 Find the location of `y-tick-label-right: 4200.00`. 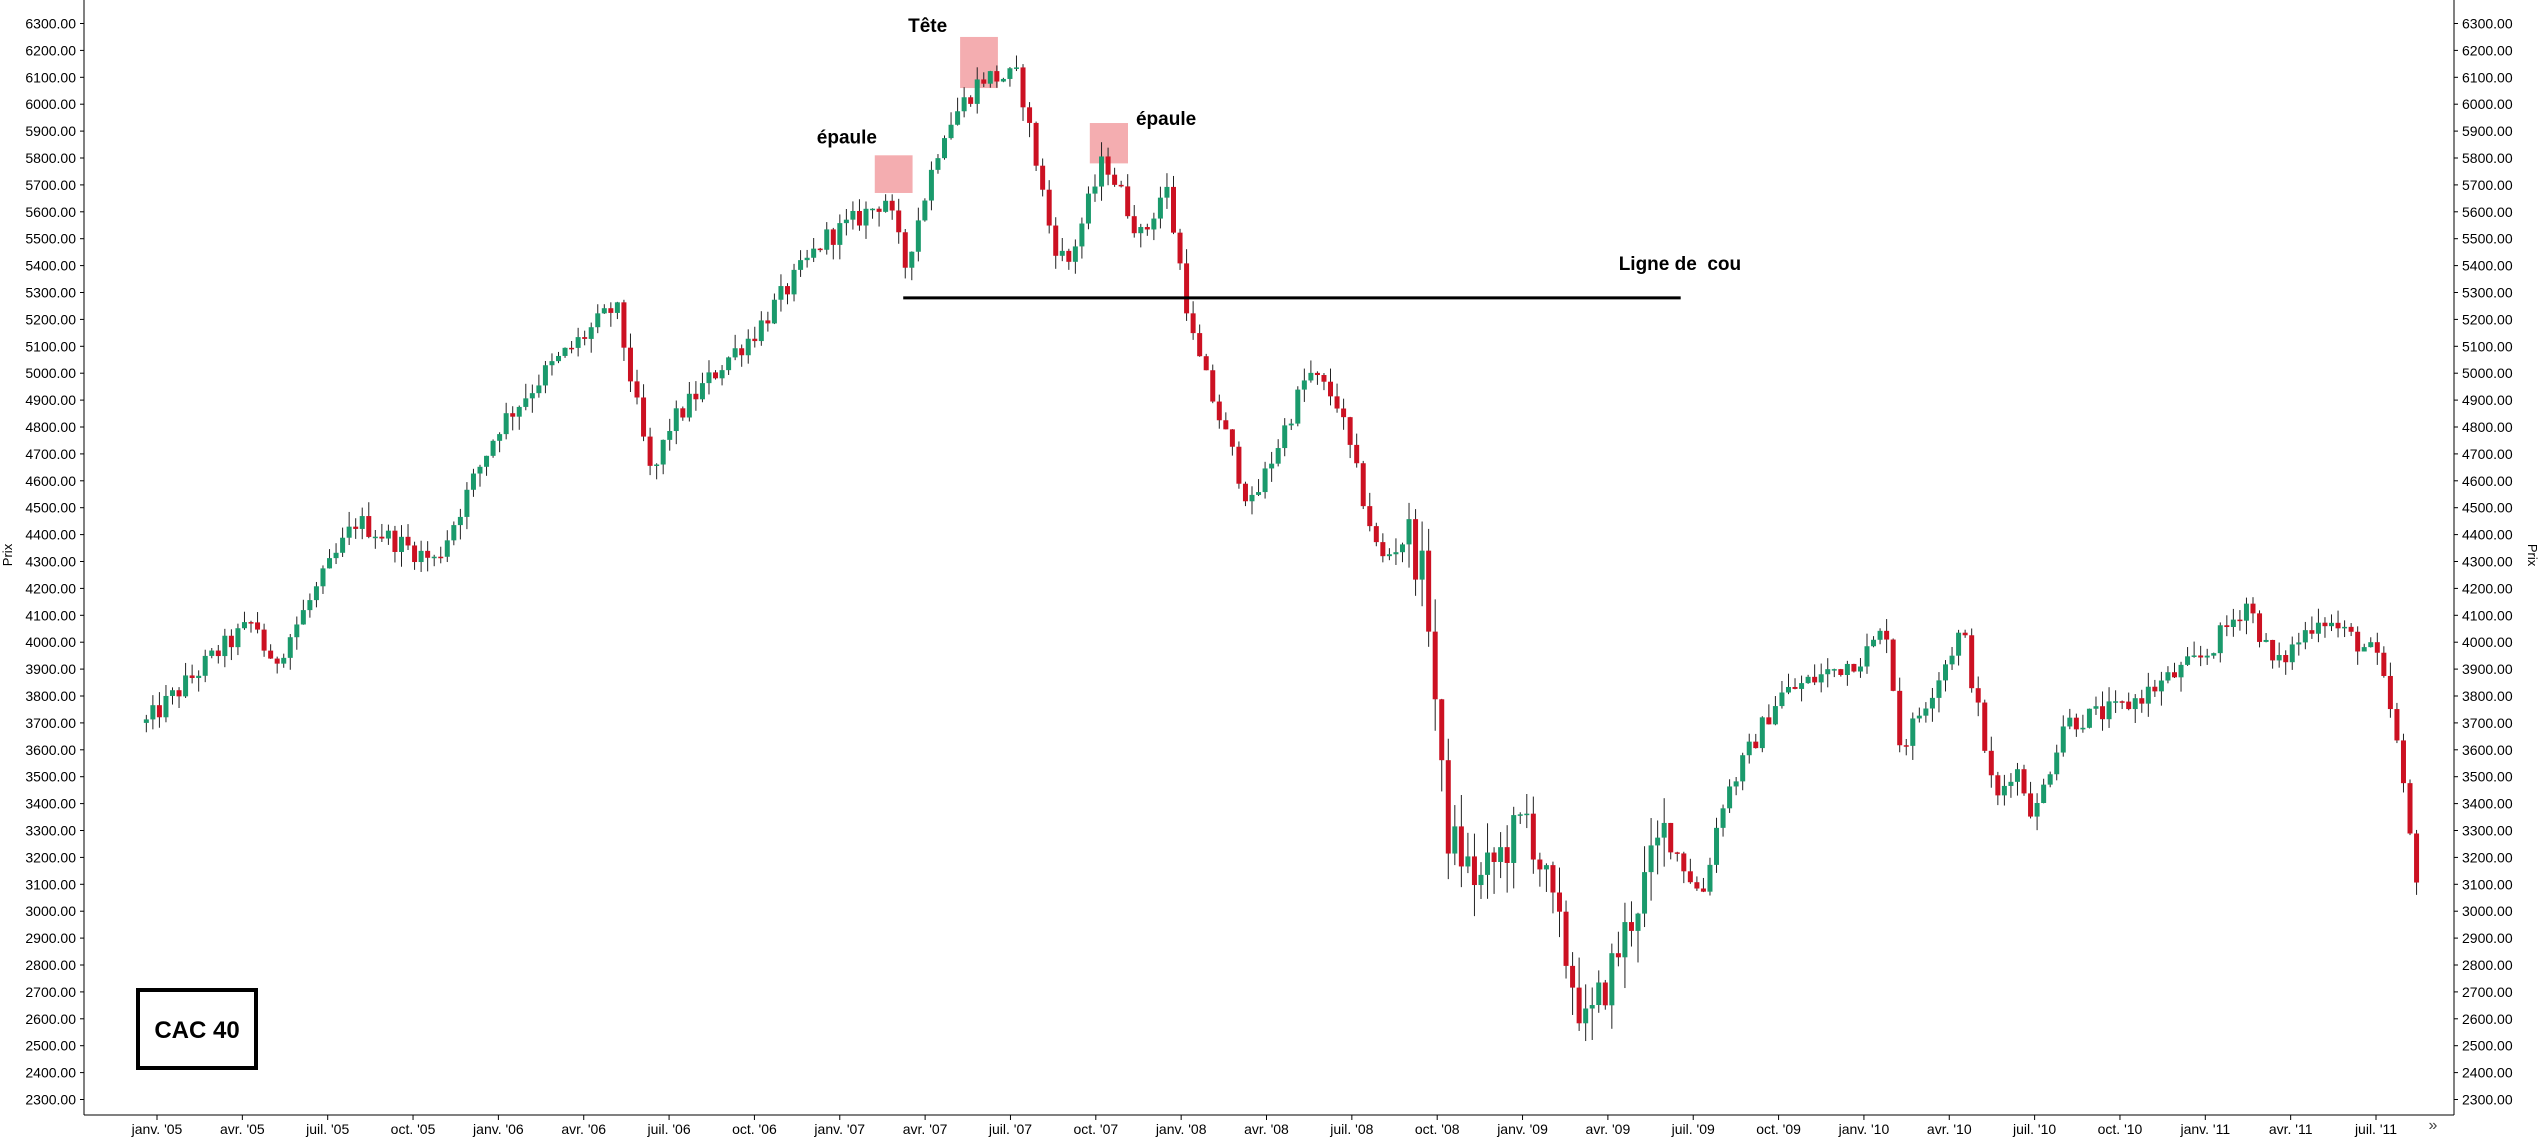

y-tick-label-right: 4200.00 is located at coordinates (2487, 588).